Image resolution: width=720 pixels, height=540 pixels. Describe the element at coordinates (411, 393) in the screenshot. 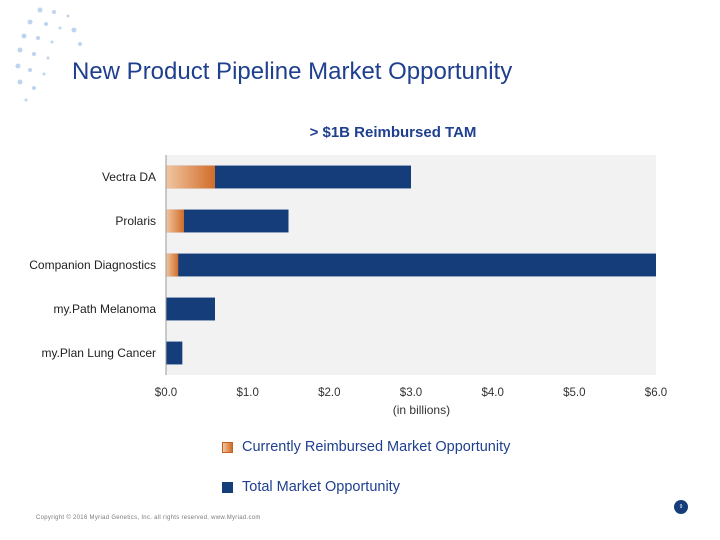

I see `x-tick-label: $3.0` at that location.